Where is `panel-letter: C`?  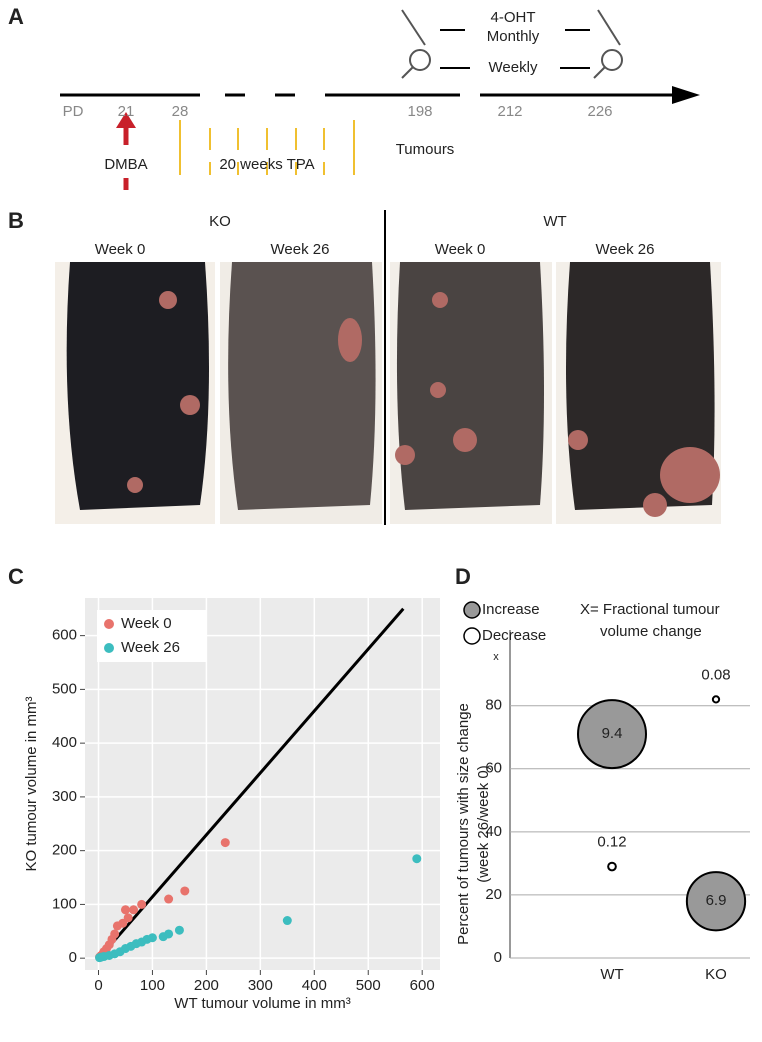 panel-letter: C is located at coordinates (16, 576).